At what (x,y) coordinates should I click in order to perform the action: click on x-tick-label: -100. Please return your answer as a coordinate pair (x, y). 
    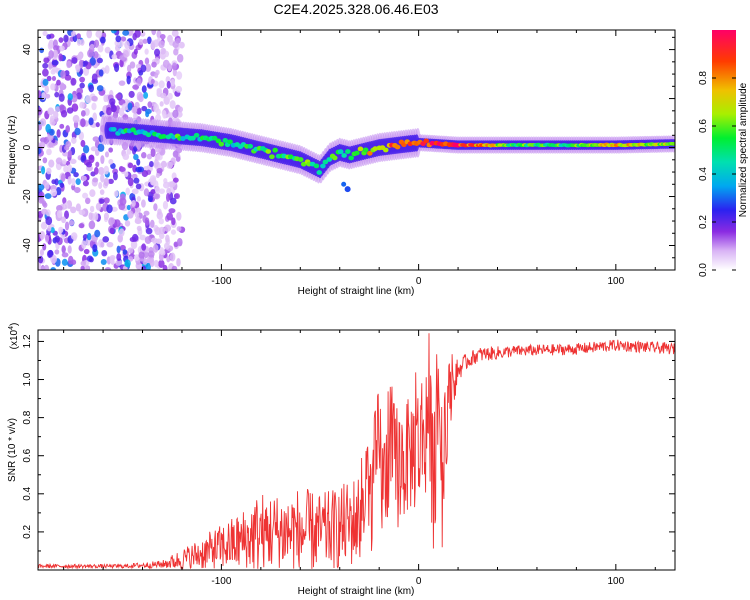
    Looking at the image, I should click on (221, 281).